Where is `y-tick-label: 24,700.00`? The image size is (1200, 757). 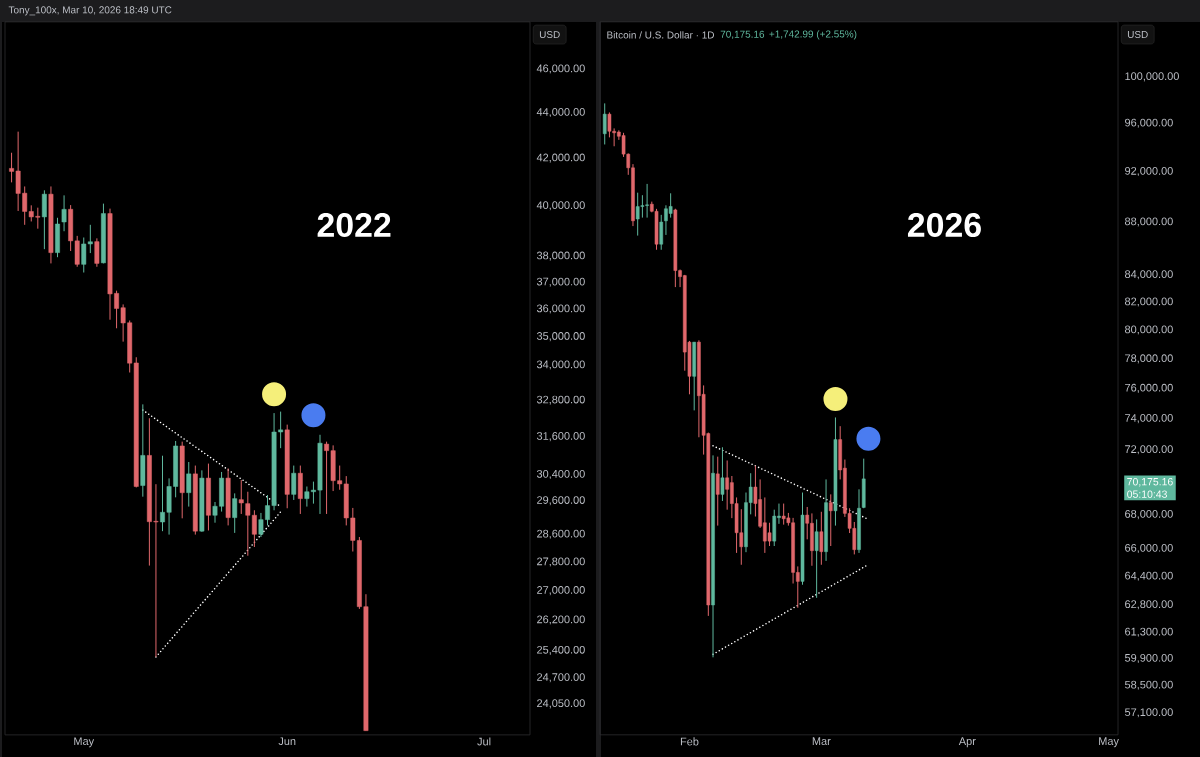
y-tick-label: 24,700.00 is located at coordinates (561, 678).